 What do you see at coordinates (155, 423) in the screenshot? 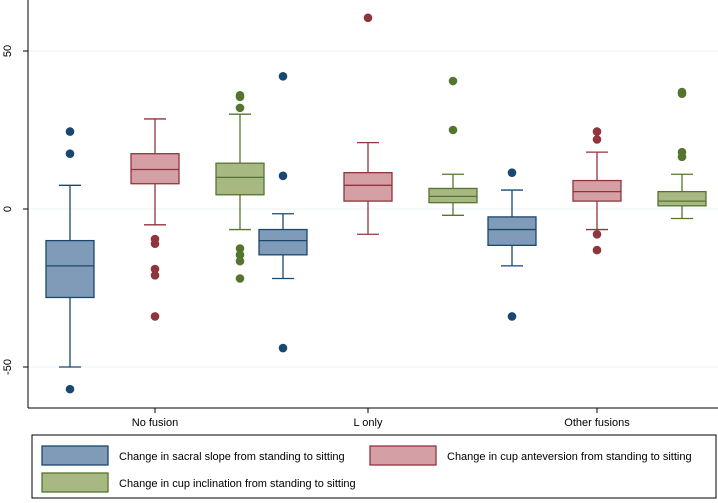
I see `x-tick-label: No fusion` at bounding box center [155, 423].